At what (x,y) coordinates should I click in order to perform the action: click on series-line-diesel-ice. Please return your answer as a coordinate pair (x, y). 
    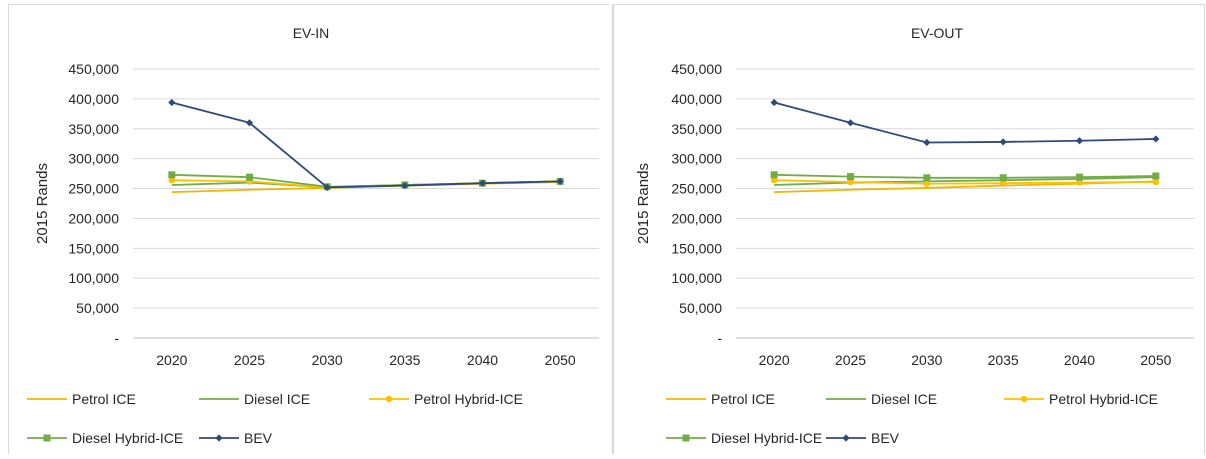
    Looking at the image, I should click on (965, 181).